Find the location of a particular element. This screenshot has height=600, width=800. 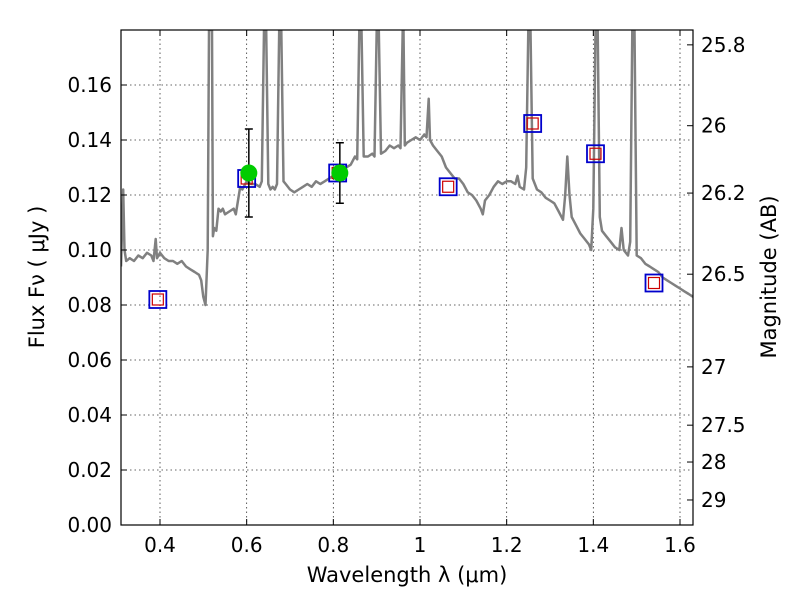

x-tick-label: 1.4 is located at coordinates (593, 545).